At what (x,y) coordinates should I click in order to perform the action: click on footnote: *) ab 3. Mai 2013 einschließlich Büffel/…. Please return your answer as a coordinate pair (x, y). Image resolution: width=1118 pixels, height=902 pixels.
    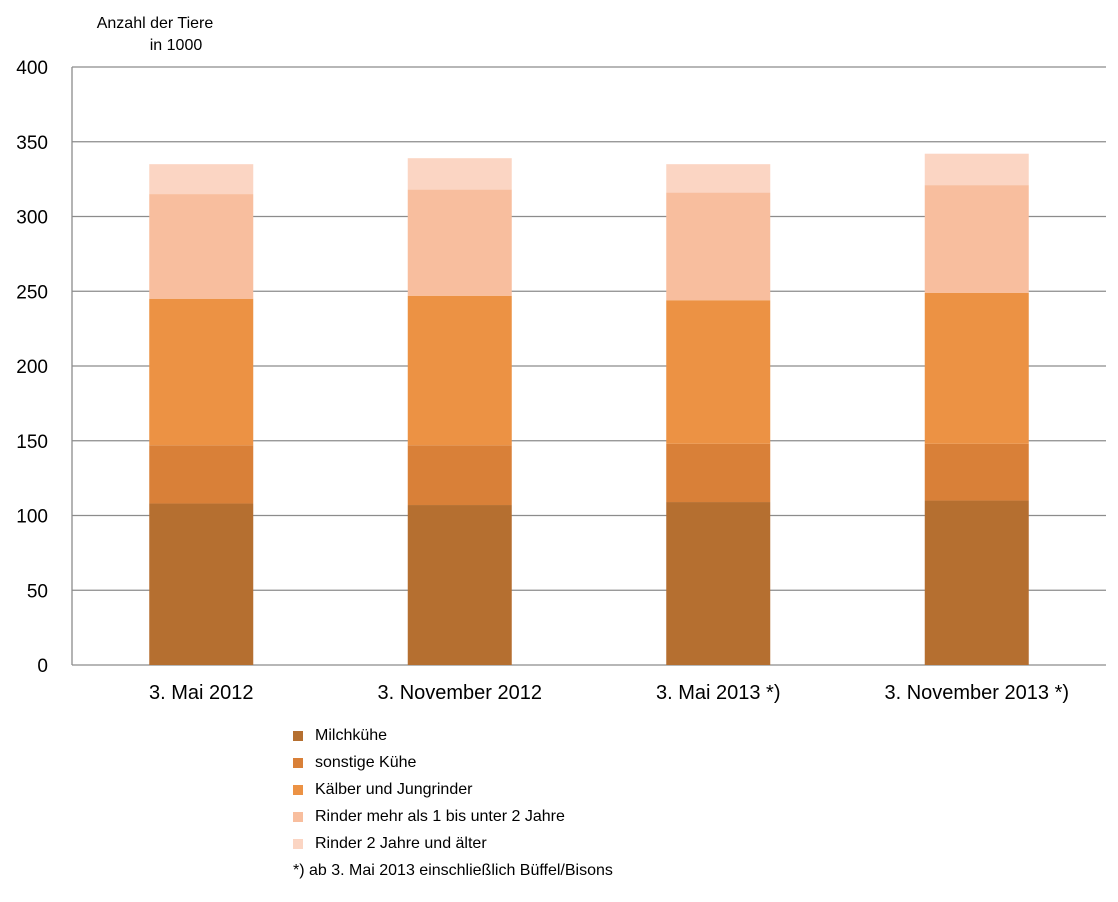
    Looking at the image, I should click on (453, 870).